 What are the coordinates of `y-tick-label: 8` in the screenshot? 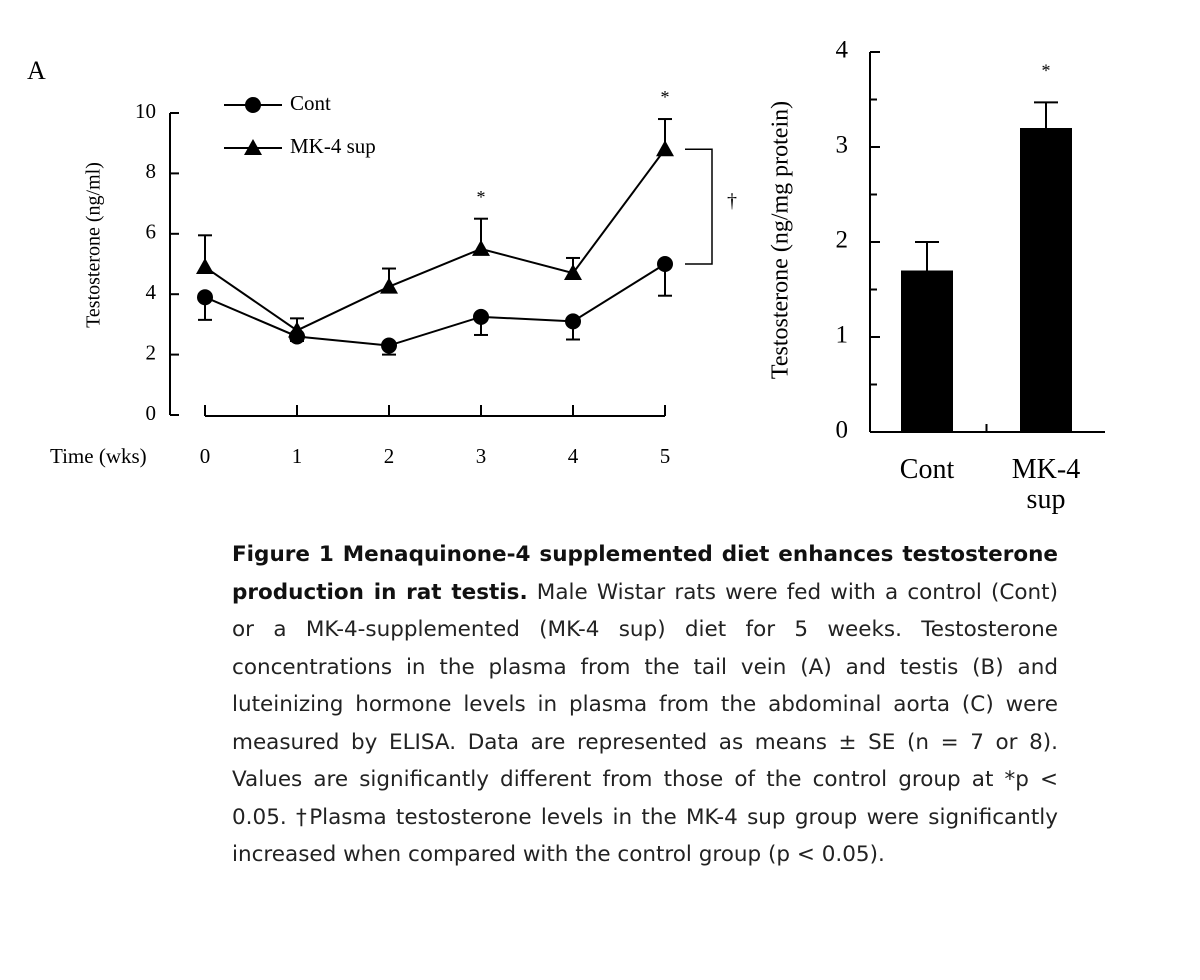 It's located at (151, 171).